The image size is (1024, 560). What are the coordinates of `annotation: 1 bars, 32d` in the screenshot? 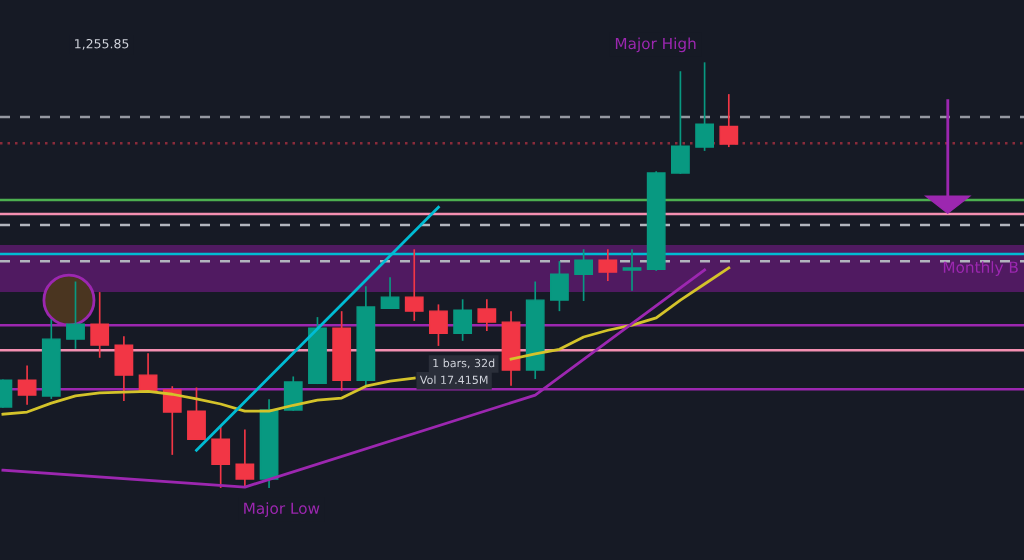 It's located at (464, 363).